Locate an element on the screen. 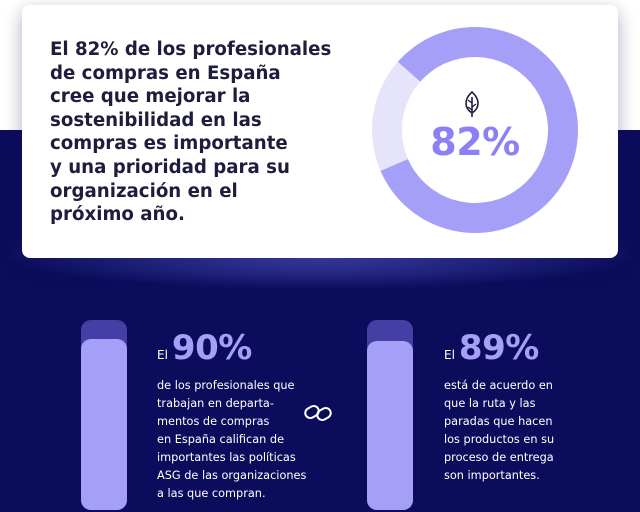 This screenshot has height=512, width=640. headline-line: El 82% de los profesionales is located at coordinates (191, 49).